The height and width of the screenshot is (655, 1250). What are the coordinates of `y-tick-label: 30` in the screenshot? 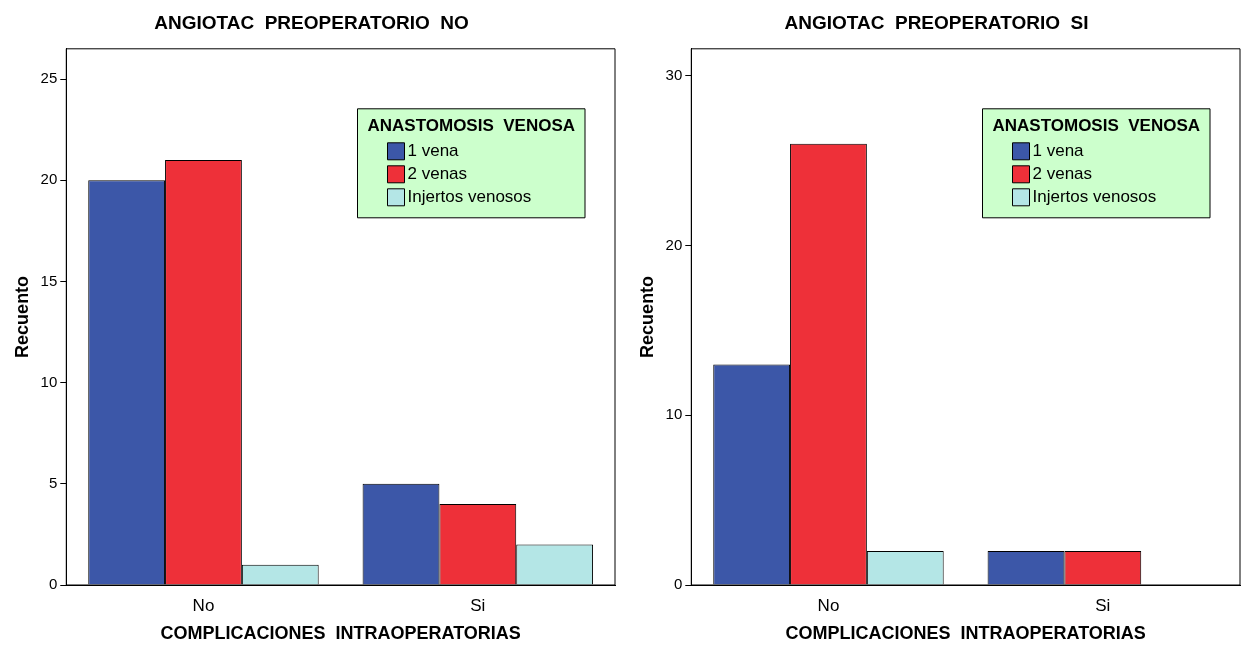 It's located at (674, 75).